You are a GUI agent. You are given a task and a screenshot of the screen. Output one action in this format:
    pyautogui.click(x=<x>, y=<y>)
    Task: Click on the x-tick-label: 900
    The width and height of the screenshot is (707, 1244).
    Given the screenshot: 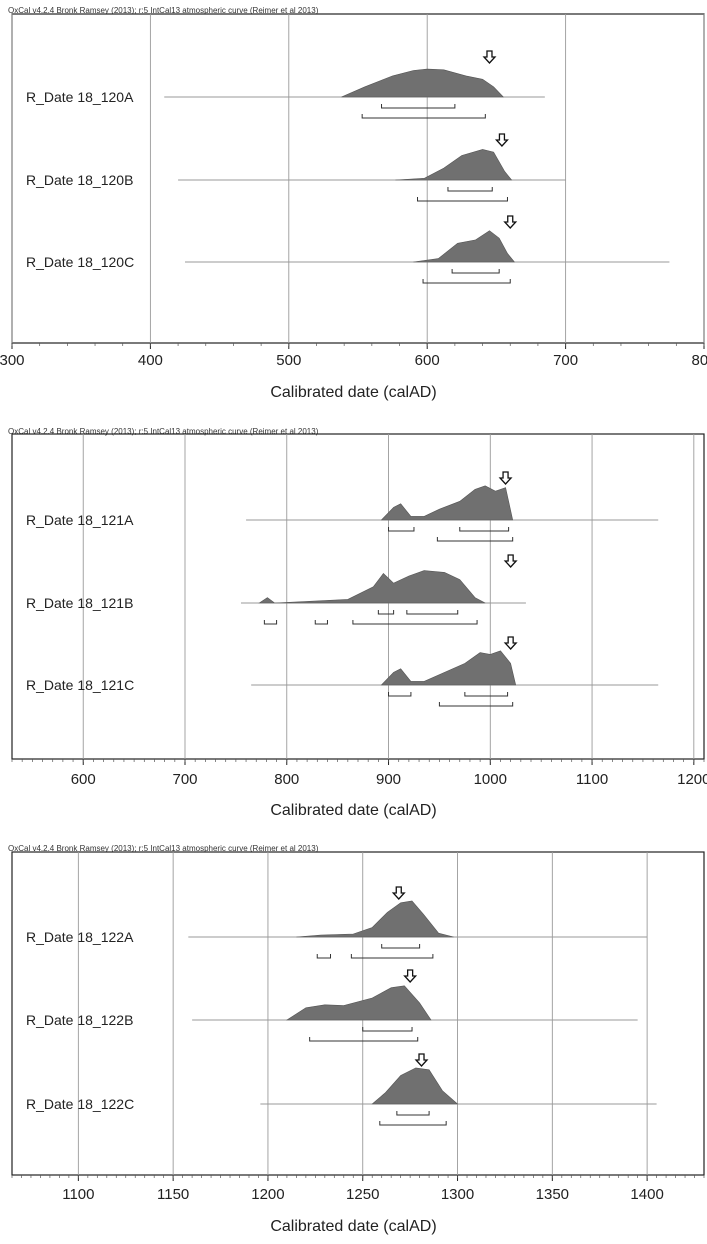 What is the action you would take?
    pyautogui.click(x=388, y=779)
    